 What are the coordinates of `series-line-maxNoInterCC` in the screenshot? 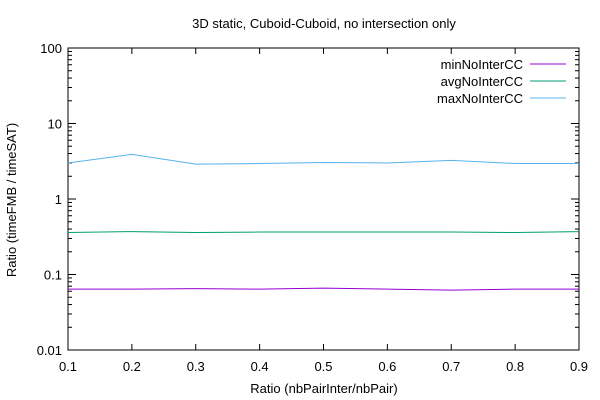 It's located at (323, 159).